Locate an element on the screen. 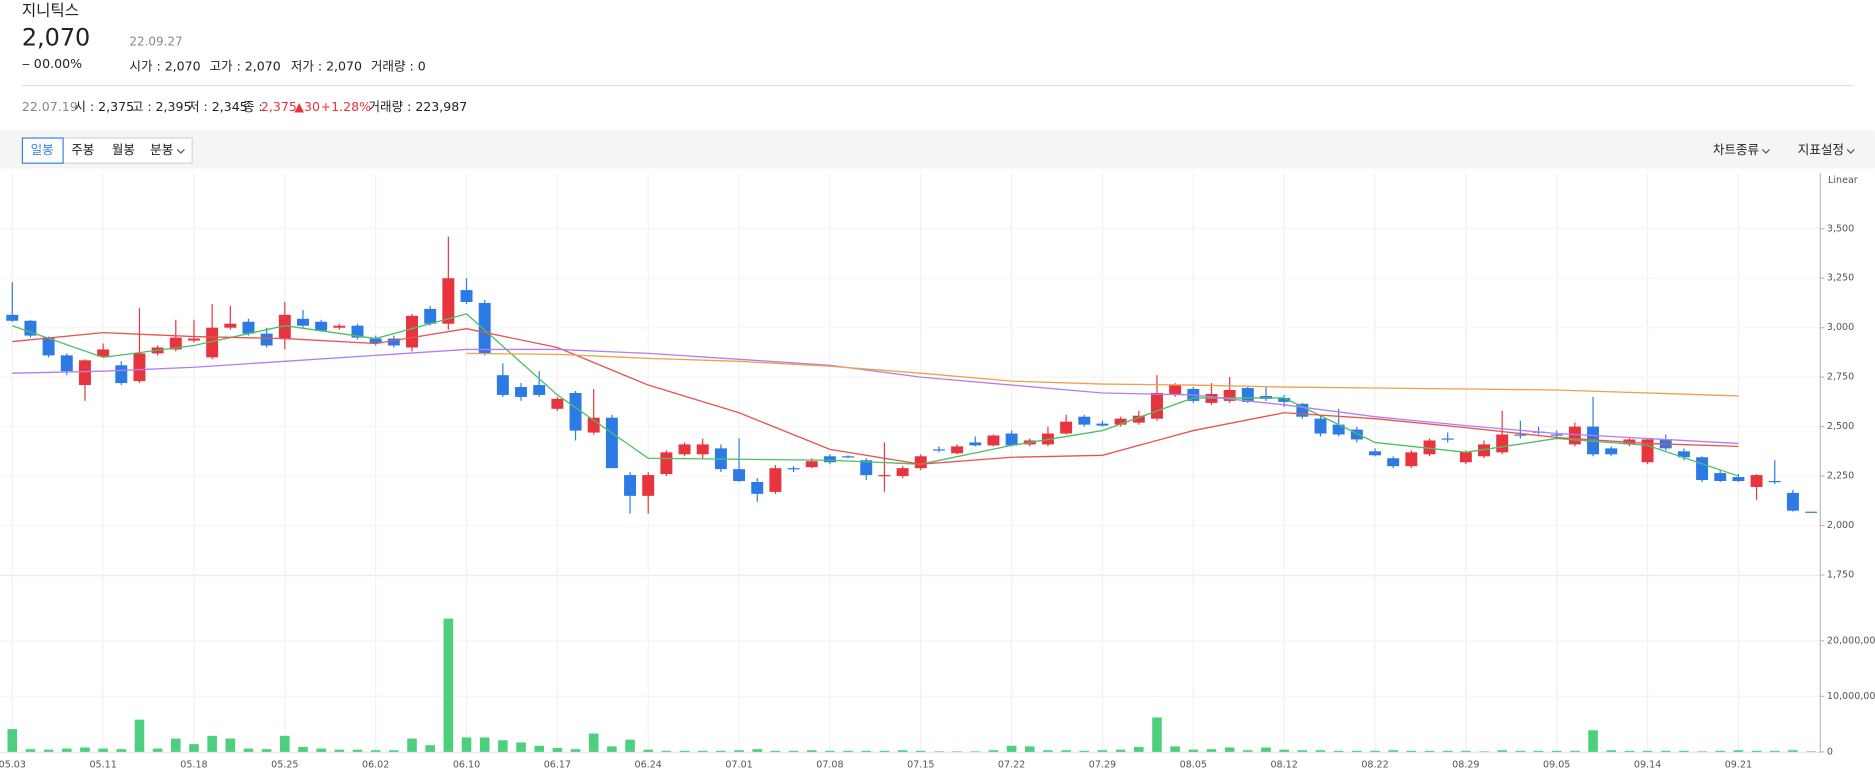  x-tick-label: 07.01 is located at coordinates (738, 765).